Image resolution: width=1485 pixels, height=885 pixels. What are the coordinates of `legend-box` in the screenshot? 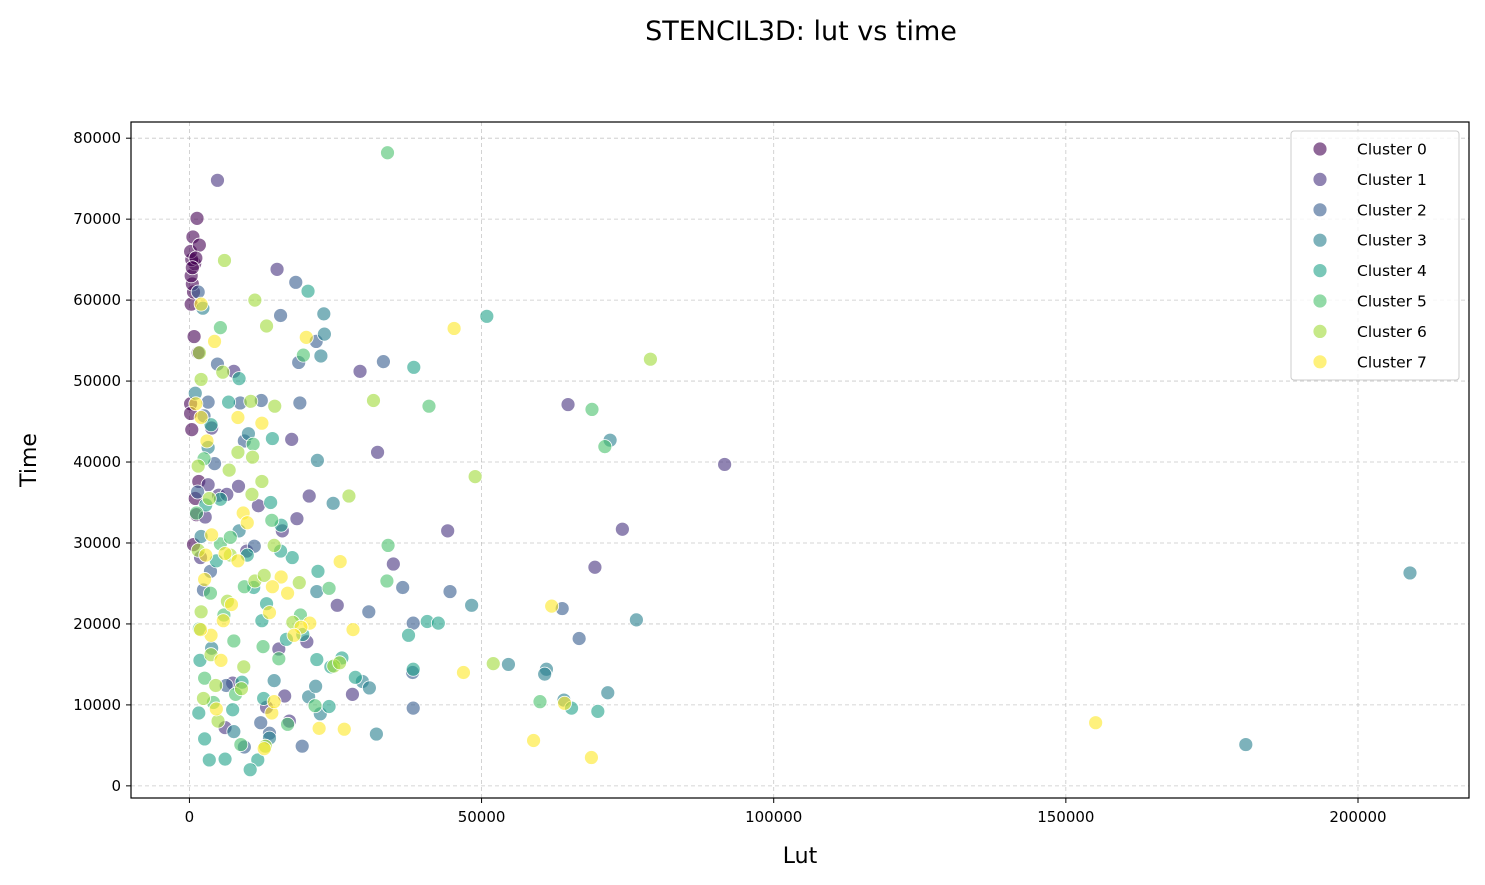 It's located at (1375, 255).